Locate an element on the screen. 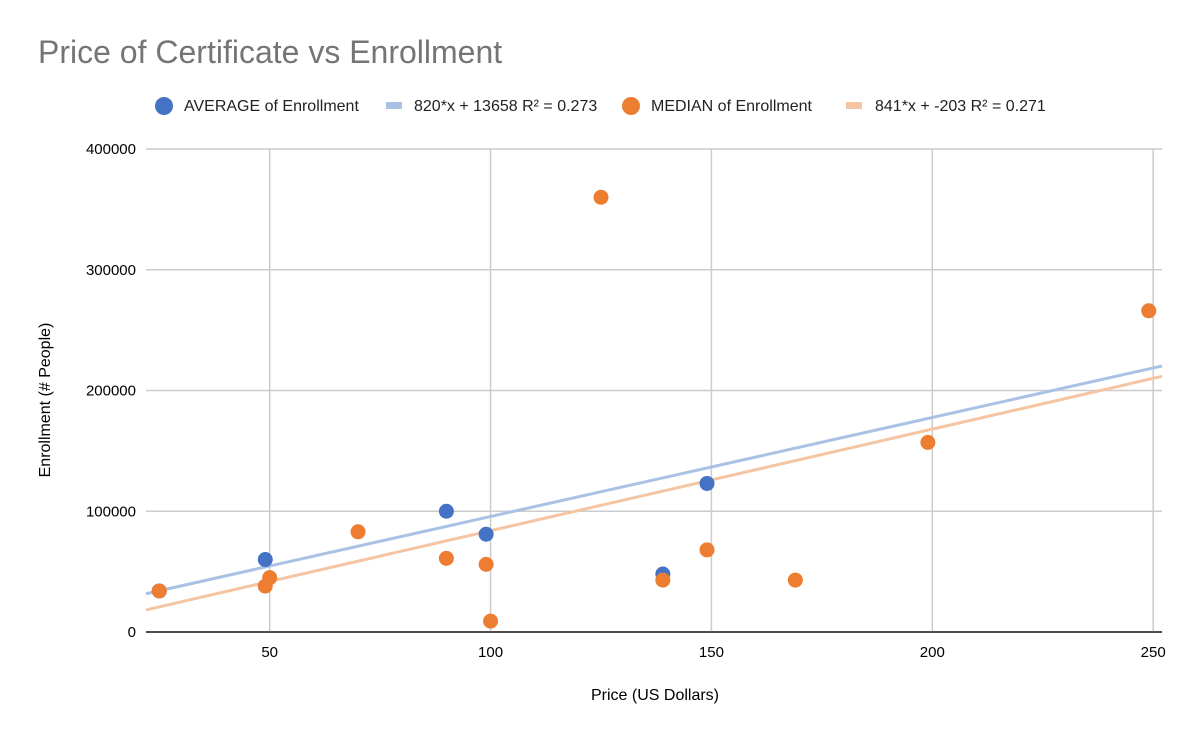 The width and height of the screenshot is (1200, 742). x-tick-label: 200 is located at coordinates (932, 652).